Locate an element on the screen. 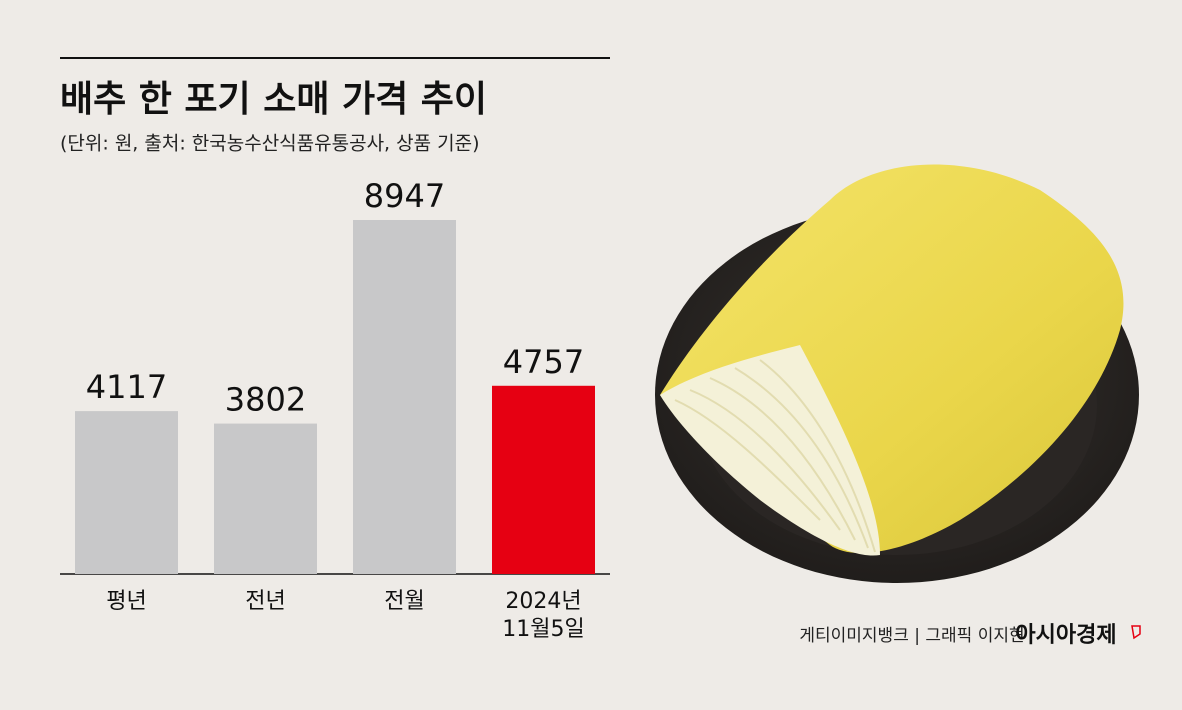  value-label: 4117 is located at coordinates (126, 387).